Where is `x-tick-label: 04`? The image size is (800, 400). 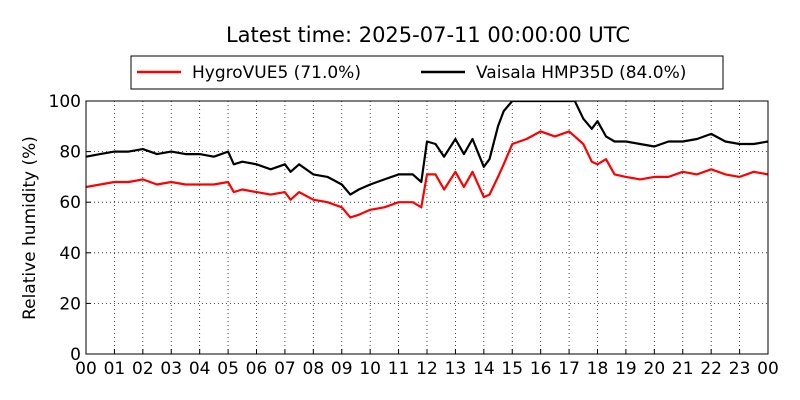
x-tick-label: 04 is located at coordinates (200, 369).